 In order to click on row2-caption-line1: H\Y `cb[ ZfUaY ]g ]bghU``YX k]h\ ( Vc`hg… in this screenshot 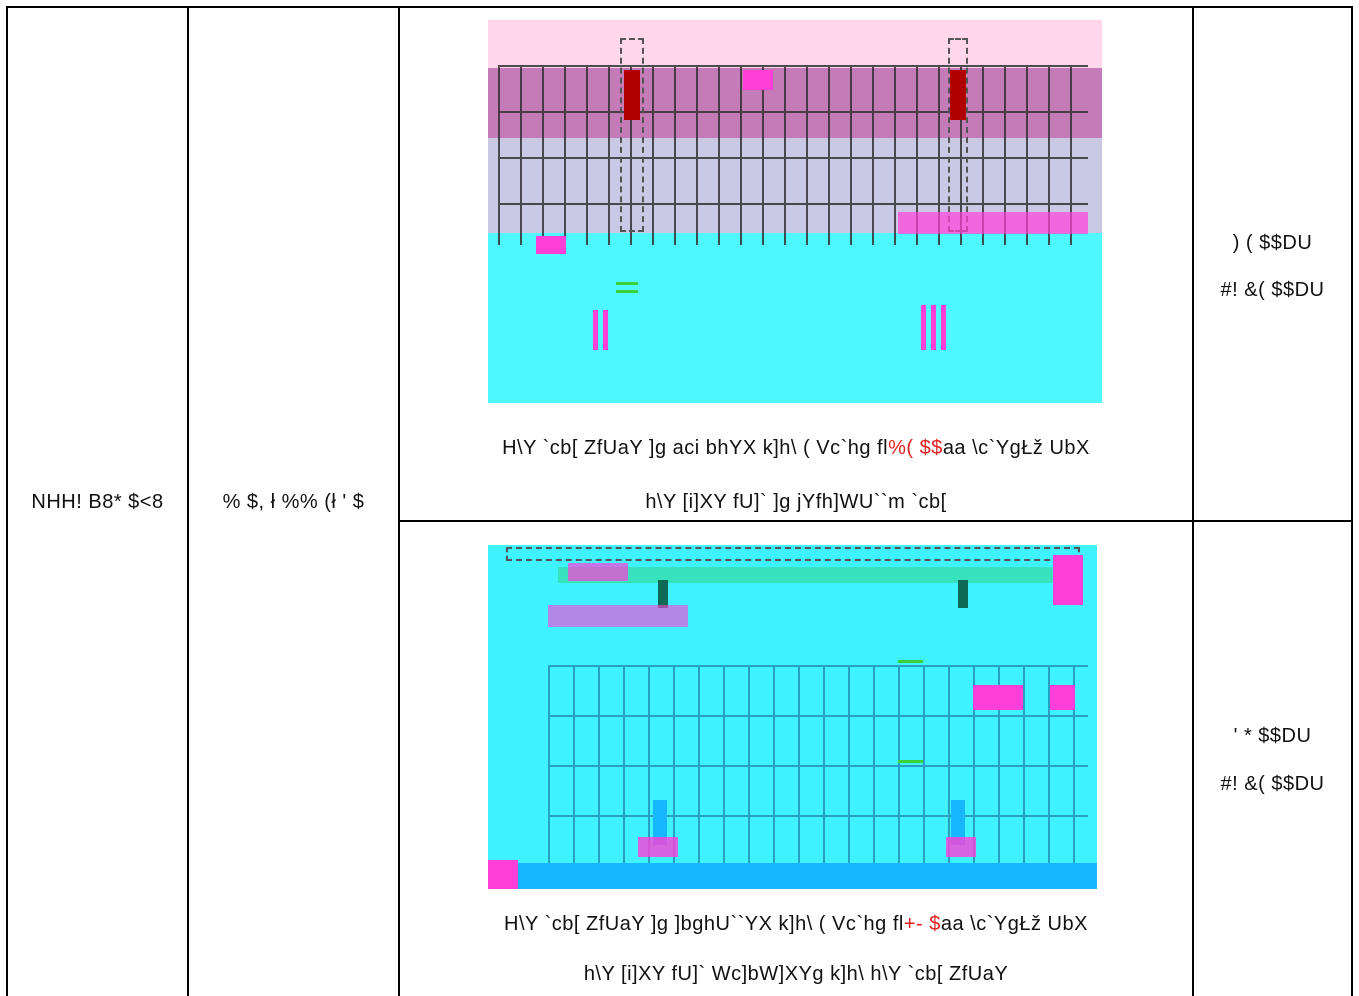, I will do `click(796, 924)`.